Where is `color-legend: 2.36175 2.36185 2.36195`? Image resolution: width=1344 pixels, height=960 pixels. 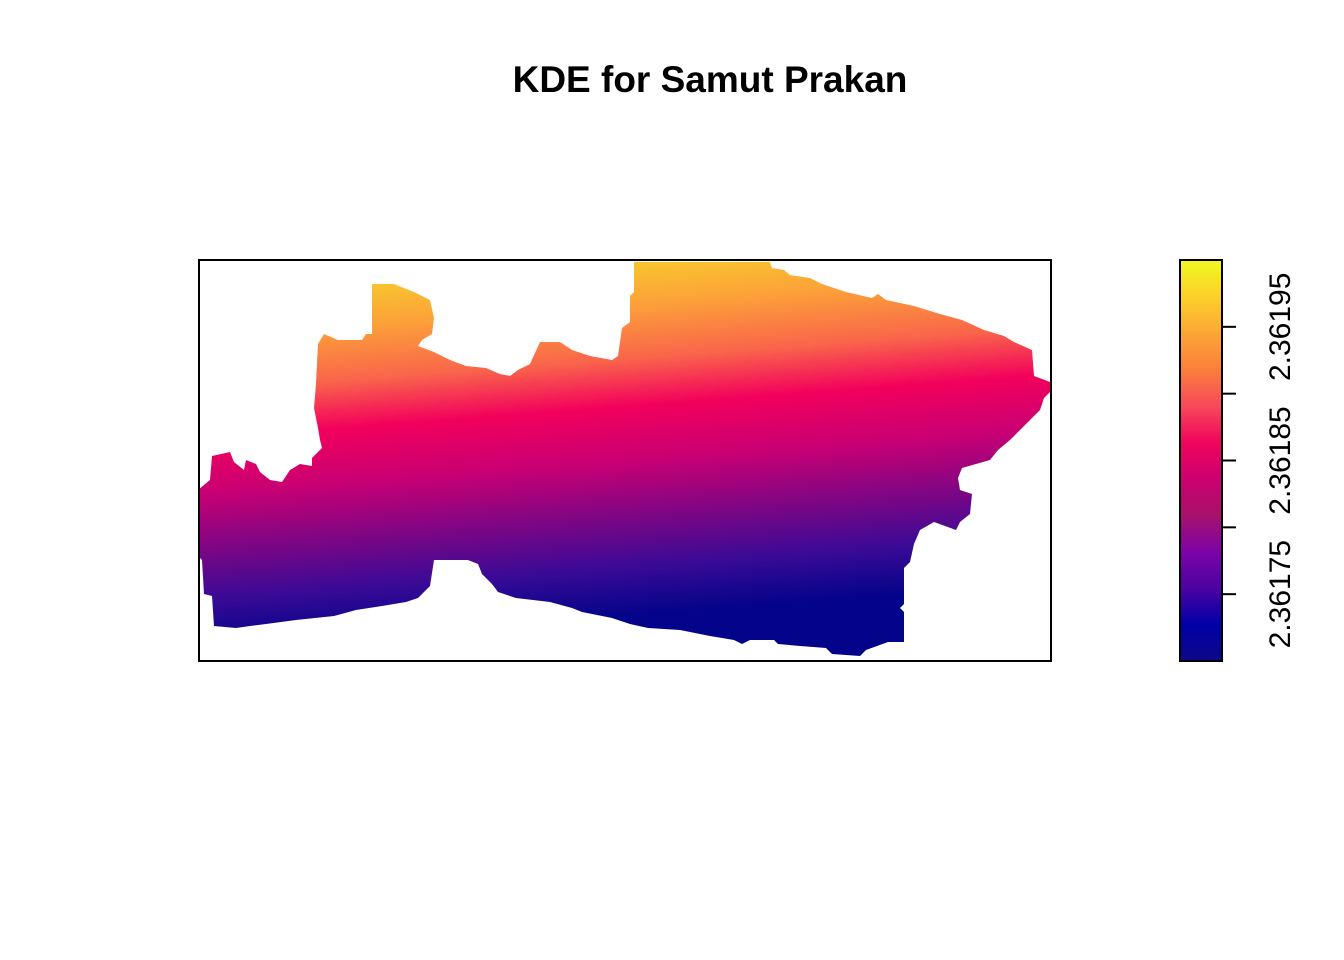
color-legend: 2.36175 2.36185 2.36195 is located at coordinates (1238, 460).